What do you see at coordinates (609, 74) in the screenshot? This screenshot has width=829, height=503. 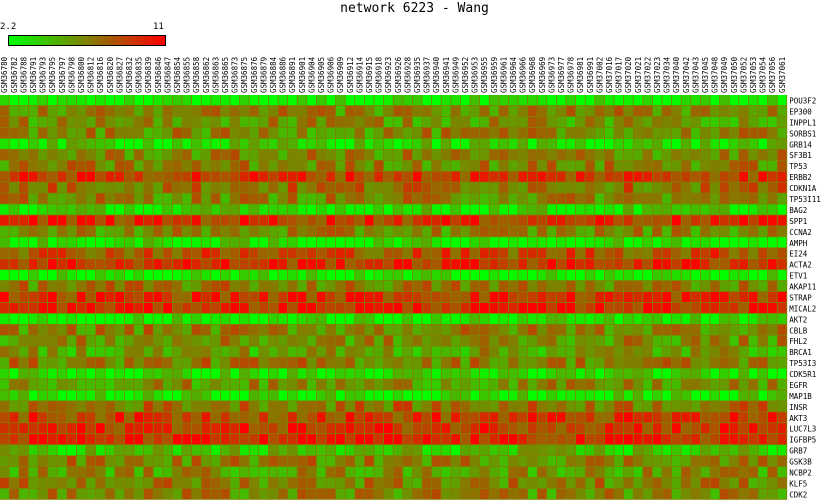 I see `column-label: GSM37016` at bounding box center [609, 74].